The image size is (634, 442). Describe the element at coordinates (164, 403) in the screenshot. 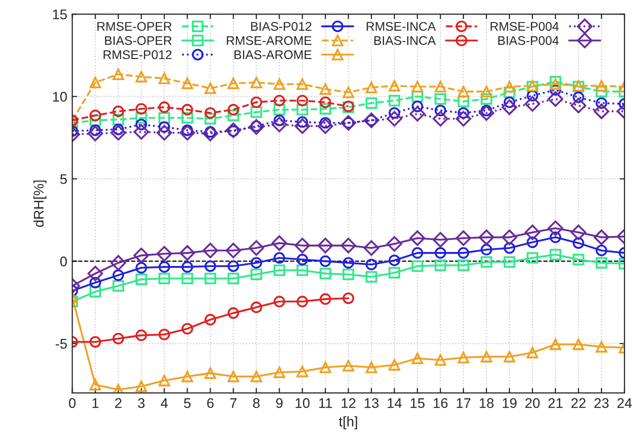

I see `x-tick-label: 4` at that location.